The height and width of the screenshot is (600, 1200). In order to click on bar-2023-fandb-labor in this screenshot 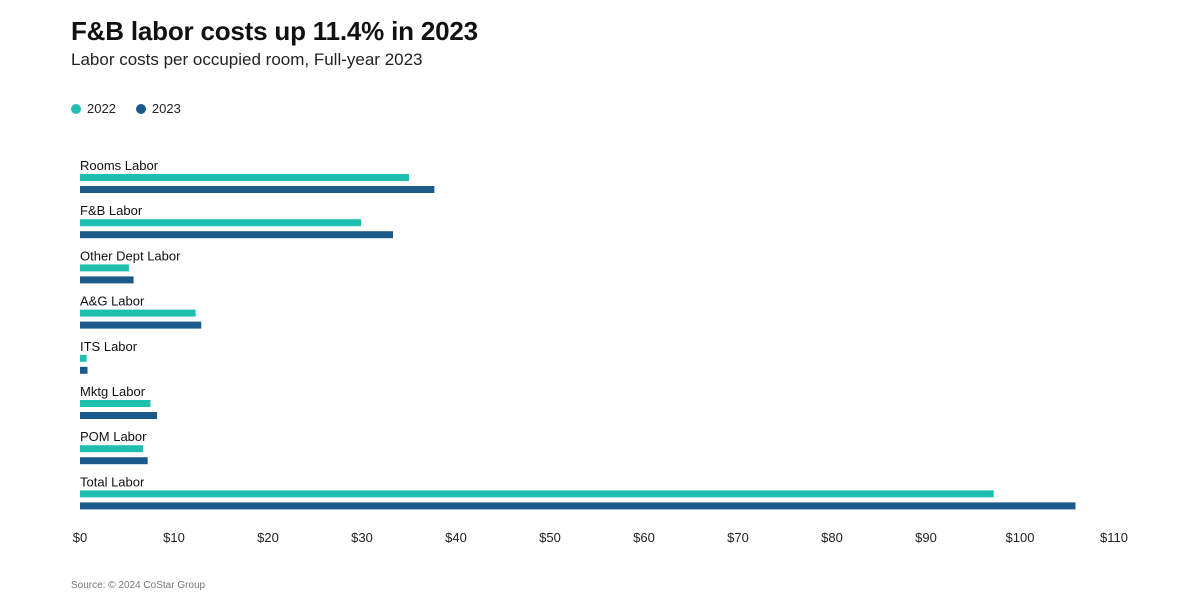, I will do `click(237, 235)`.